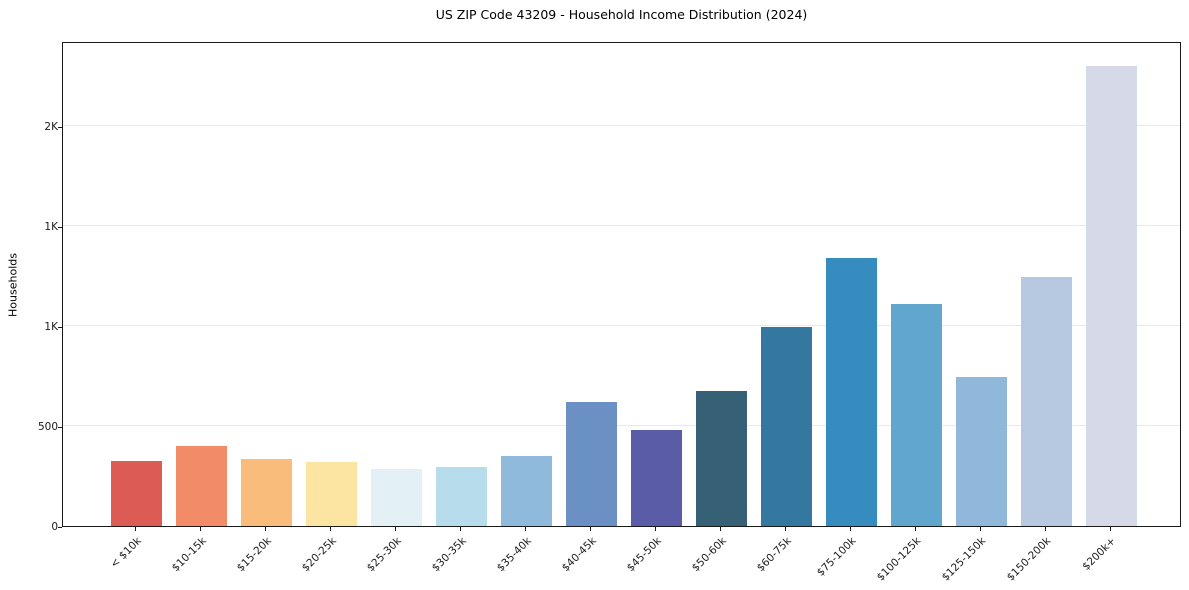 Image resolution: width=1189 pixels, height=590 pixels. What do you see at coordinates (254, 555) in the screenshot?
I see `x-tick-label: $15-20k` at bounding box center [254, 555].